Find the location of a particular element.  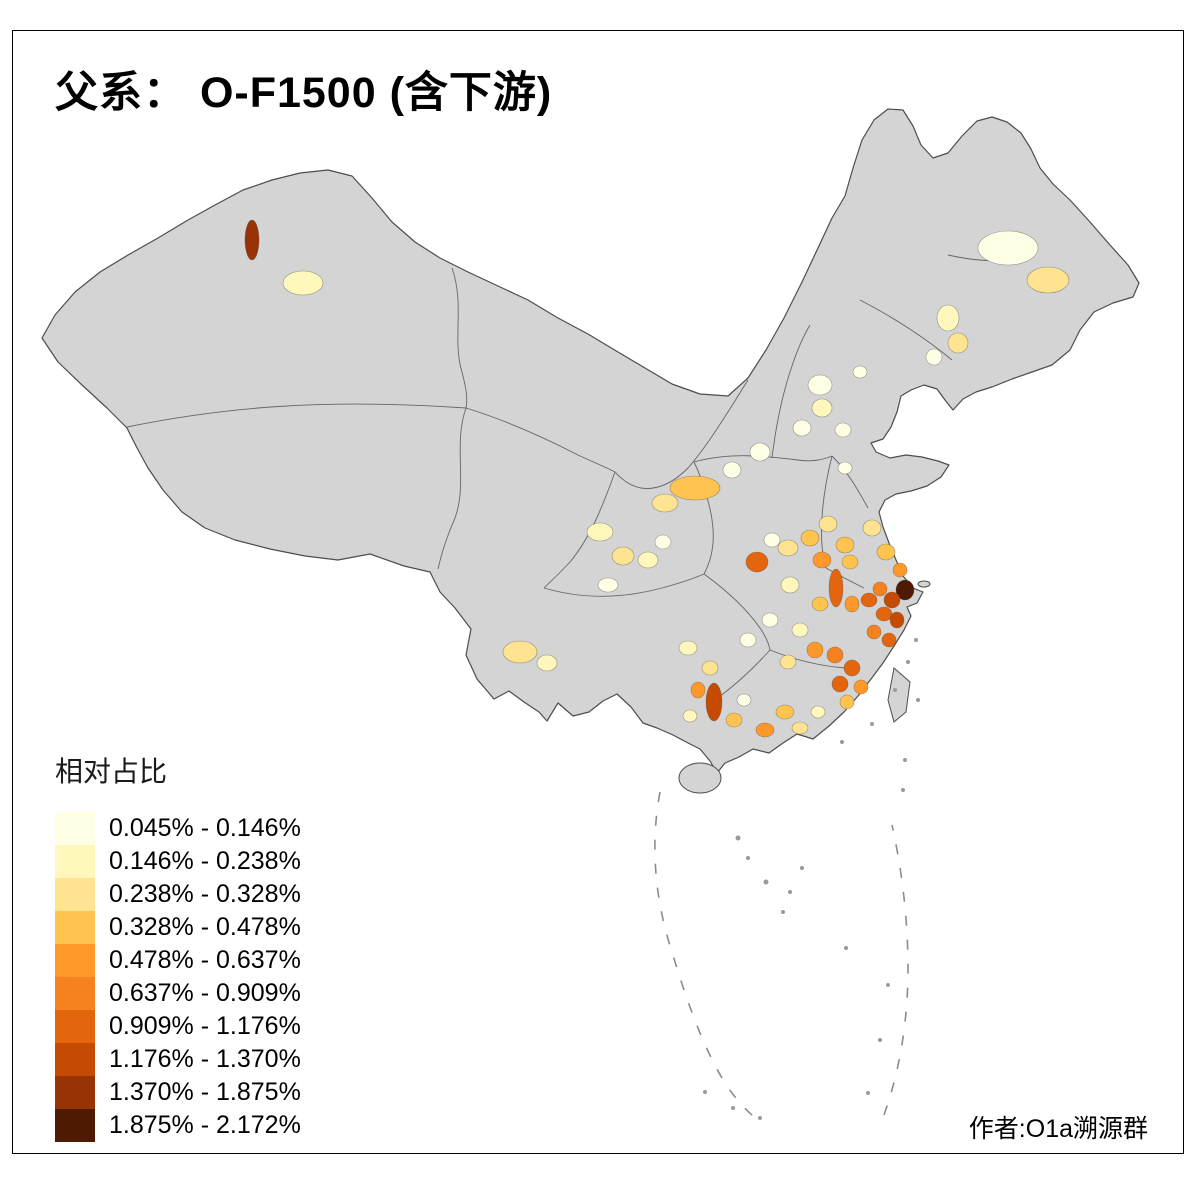

legend-row: 0.238% - 0.328% is located at coordinates (178, 894).